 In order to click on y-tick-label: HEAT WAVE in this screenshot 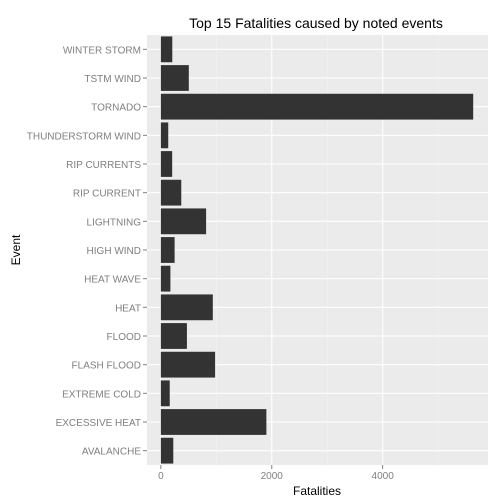, I will do `click(112, 280)`.